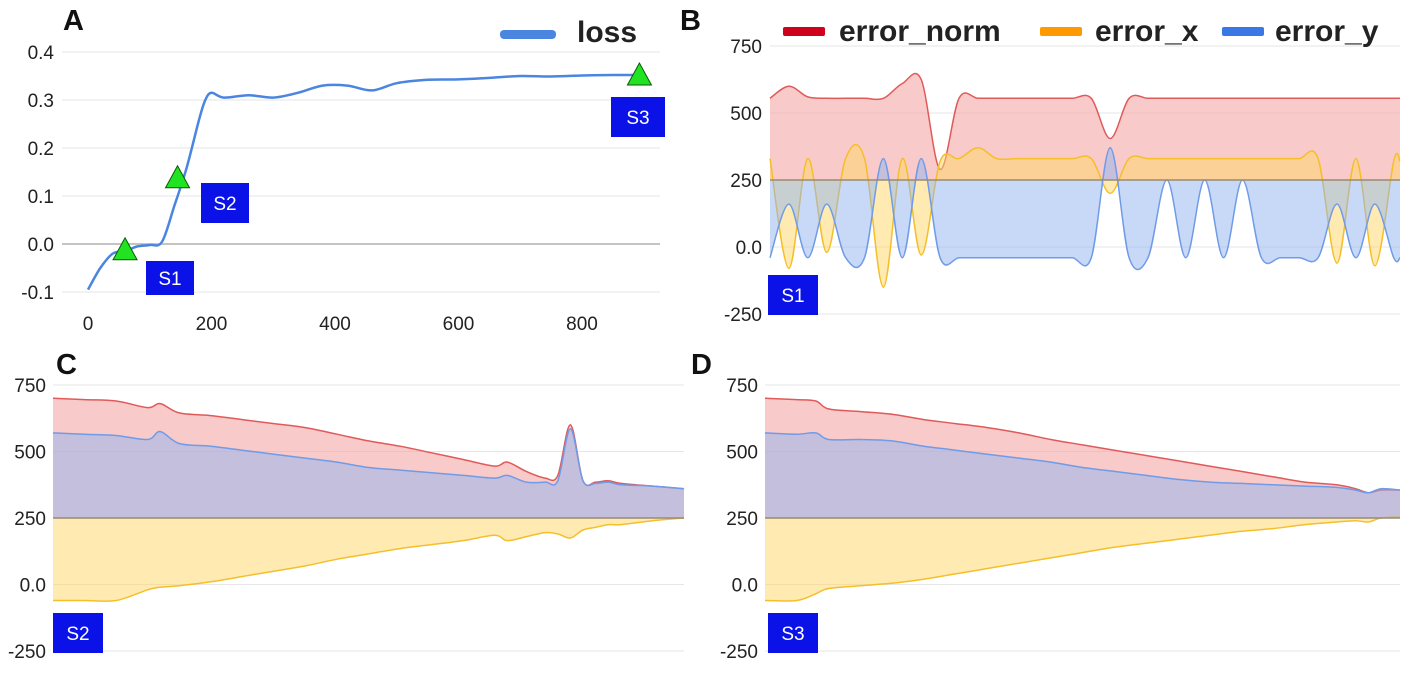  I want to click on label-box-s2-panel-c, so click(78, 633).